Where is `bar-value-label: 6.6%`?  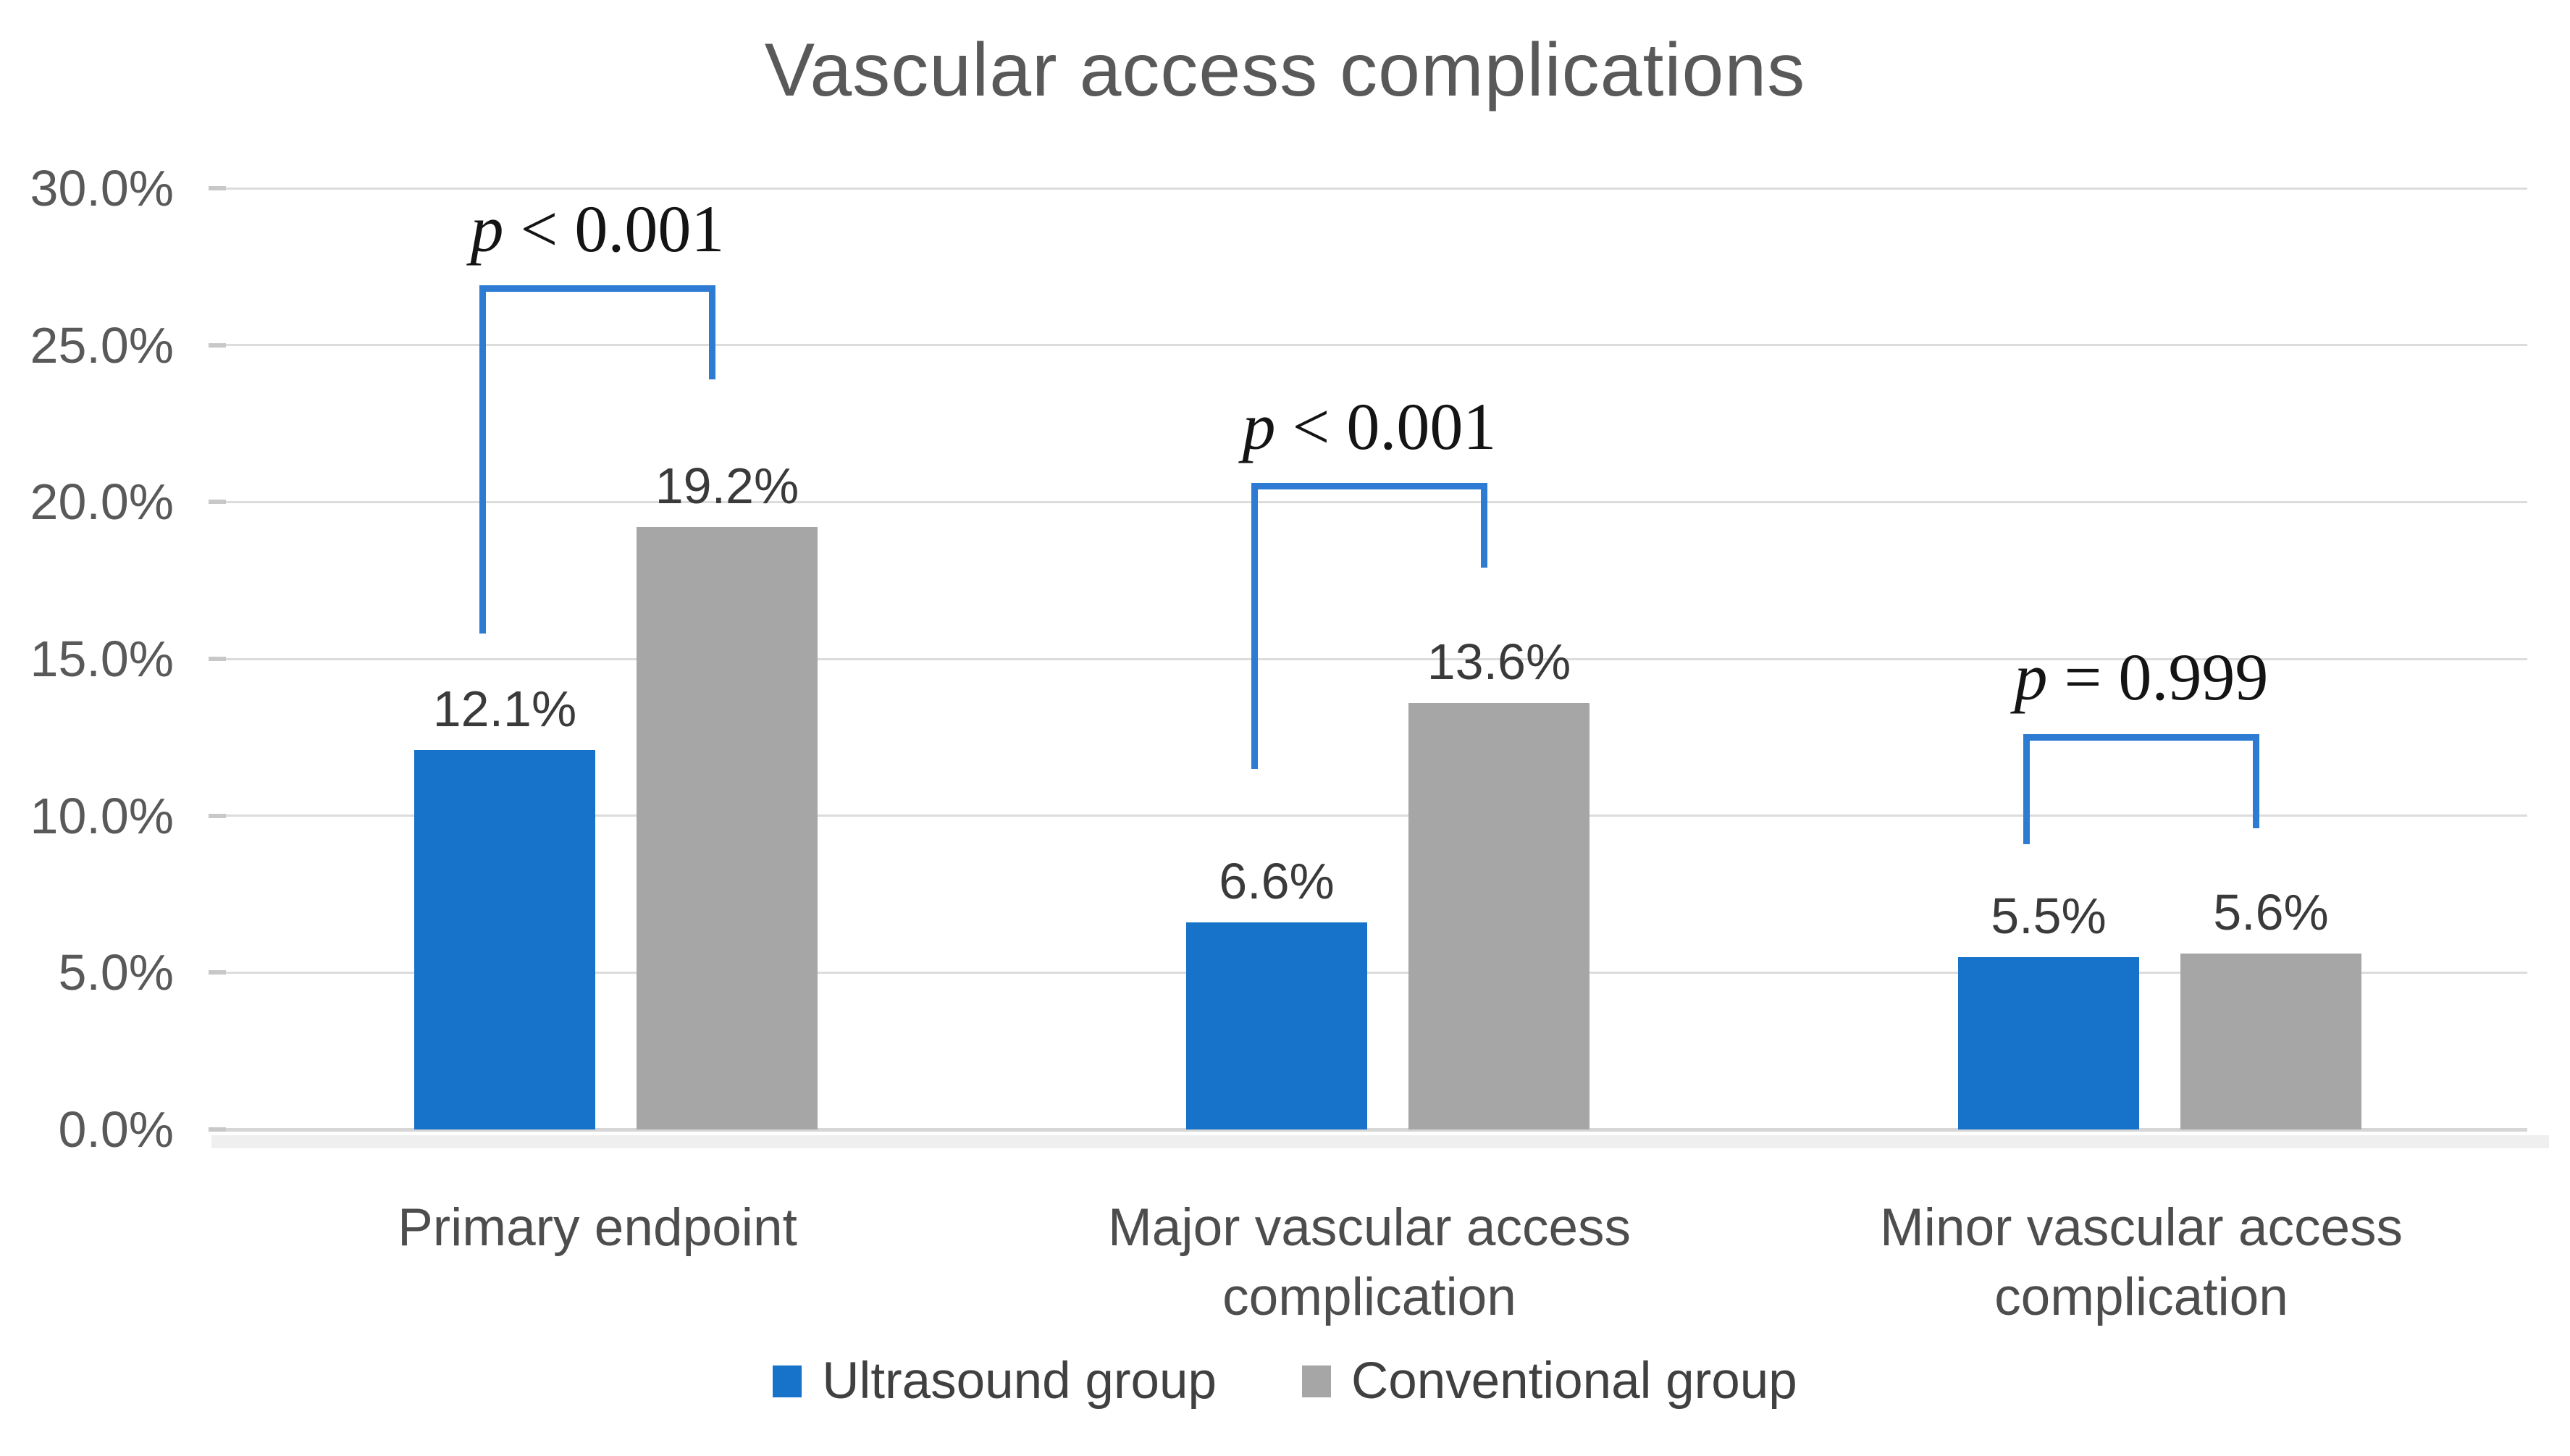
bar-value-label: 6.6% is located at coordinates (1277, 881).